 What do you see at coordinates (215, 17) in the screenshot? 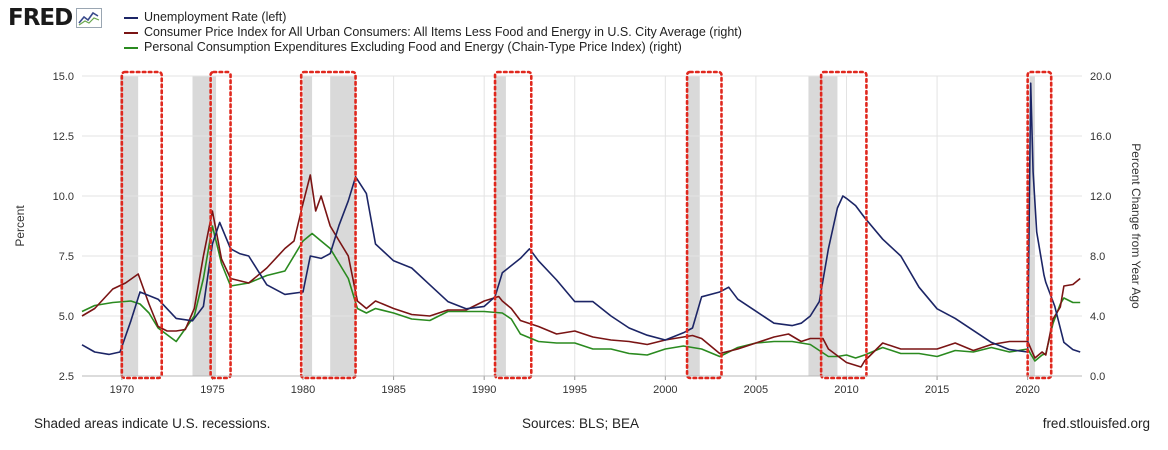
I see `legend-label-unemployment: Unemployment Rate (left)` at bounding box center [215, 17].